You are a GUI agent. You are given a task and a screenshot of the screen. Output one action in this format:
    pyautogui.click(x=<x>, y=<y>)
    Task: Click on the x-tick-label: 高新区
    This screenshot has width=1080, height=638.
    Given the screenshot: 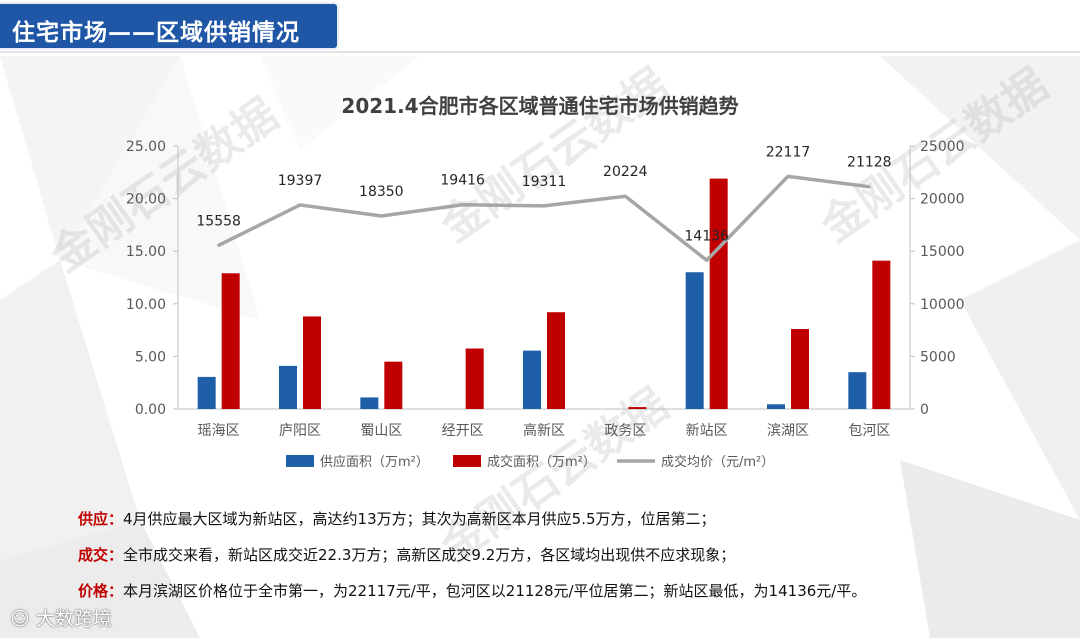 What is the action you would take?
    pyautogui.click(x=544, y=430)
    